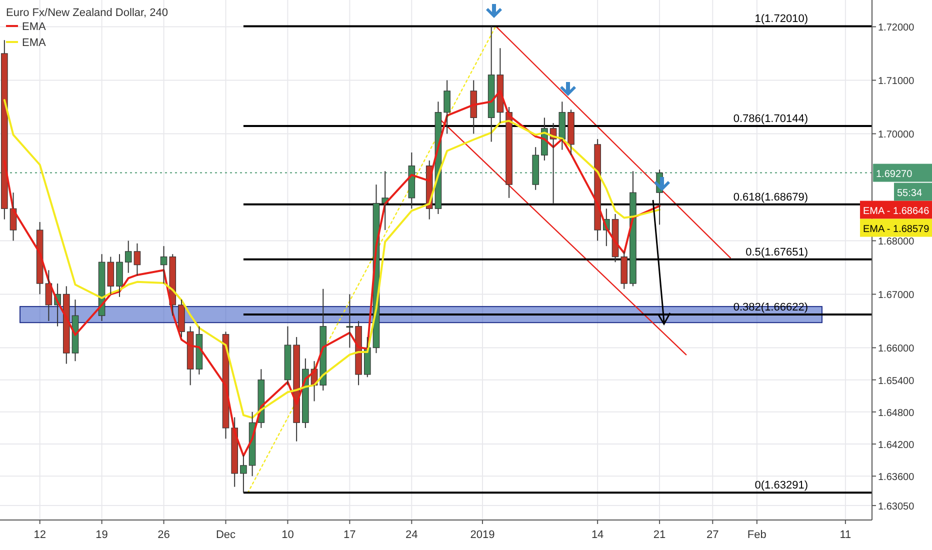 The width and height of the screenshot is (932, 550). What do you see at coordinates (896, 446) in the screenshot?
I see `y-tick-label: 1.64200` at bounding box center [896, 446].